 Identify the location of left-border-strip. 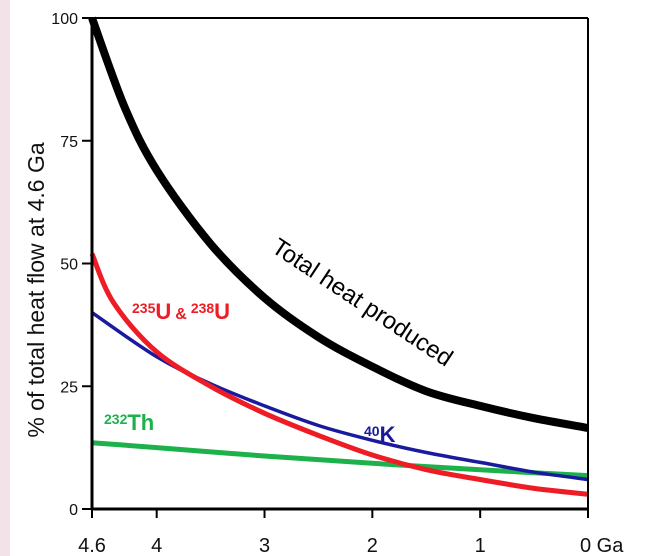
(5, 278).